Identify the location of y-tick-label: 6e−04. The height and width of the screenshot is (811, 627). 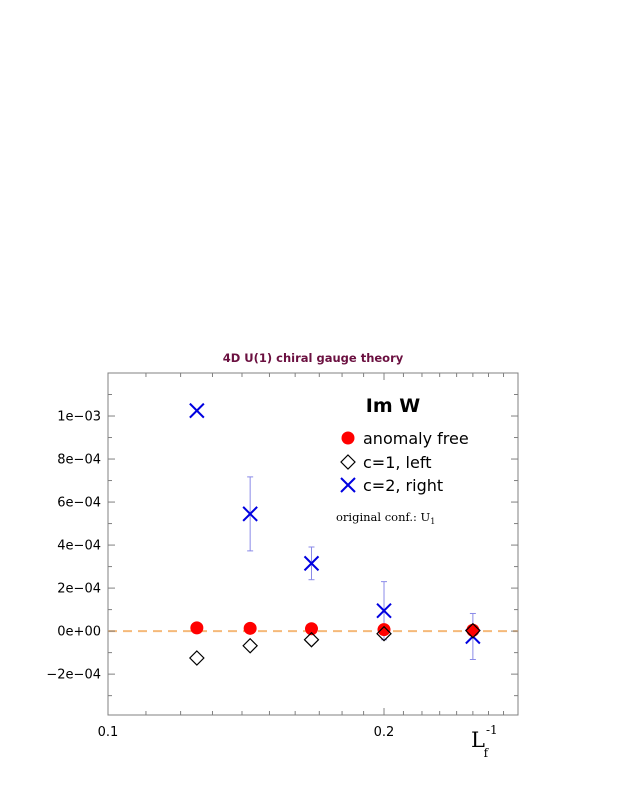
(79, 503).